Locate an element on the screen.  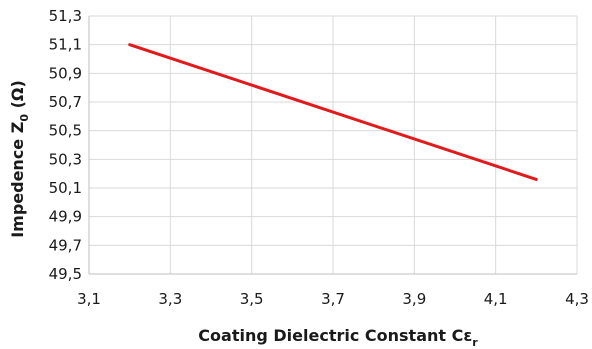
x-tick-label: 4,3 is located at coordinates (577, 299).